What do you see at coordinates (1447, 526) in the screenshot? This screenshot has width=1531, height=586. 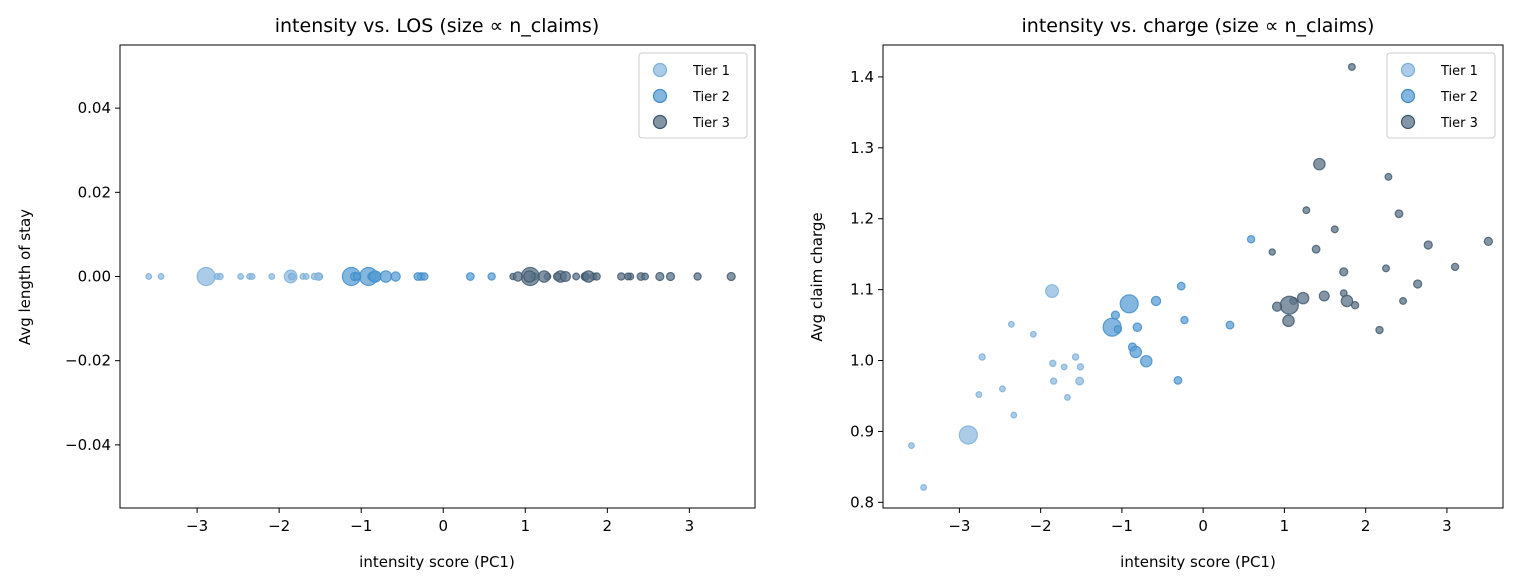 I see `x-tick-label: 3` at bounding box center [1447, 526].